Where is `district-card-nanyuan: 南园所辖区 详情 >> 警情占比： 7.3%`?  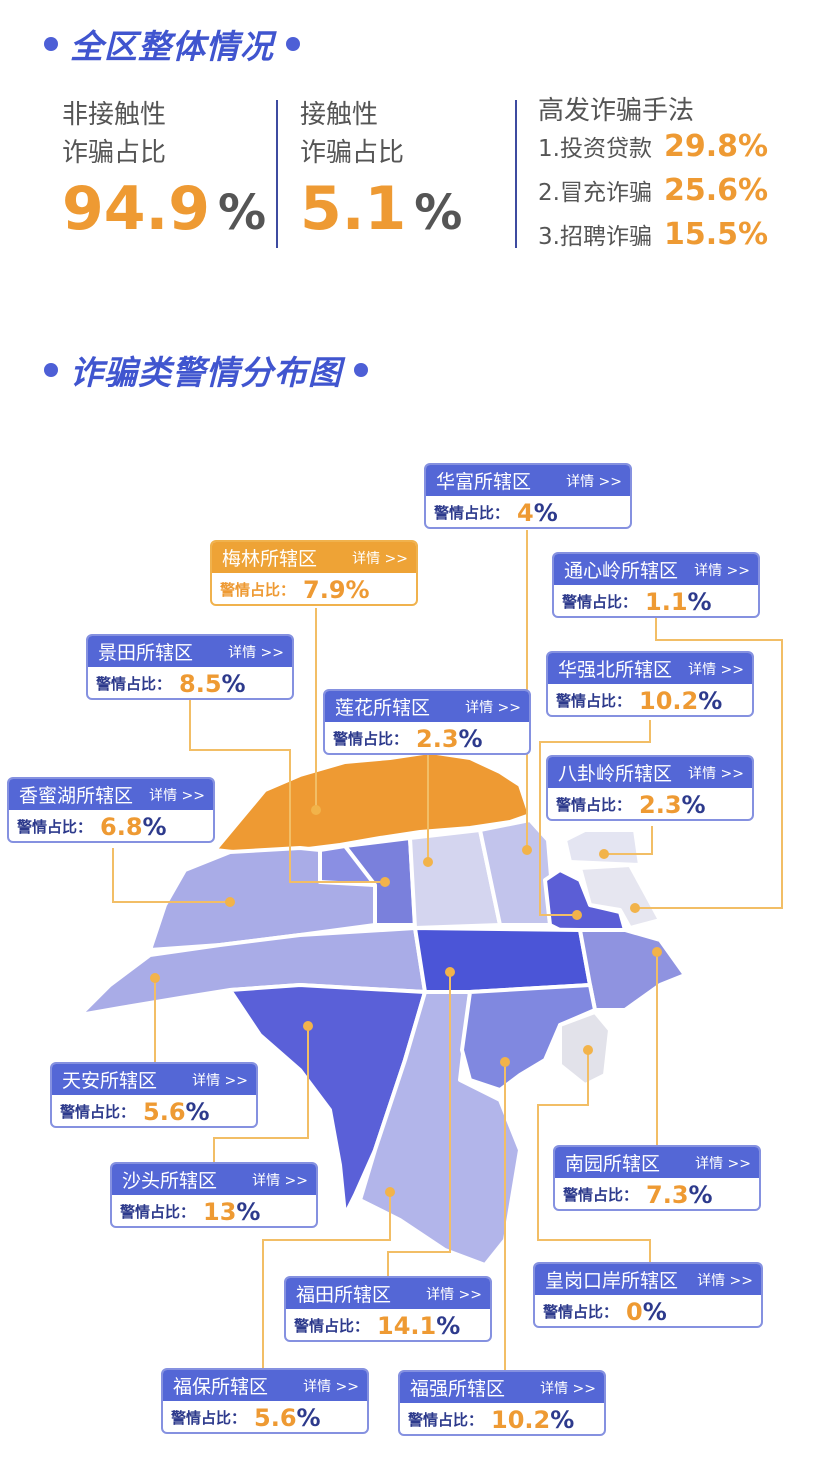
district-card-nanyuan: 南园所辖区 详情 >> 警情占比： 7.3% is located at coordinates (657, 1178).